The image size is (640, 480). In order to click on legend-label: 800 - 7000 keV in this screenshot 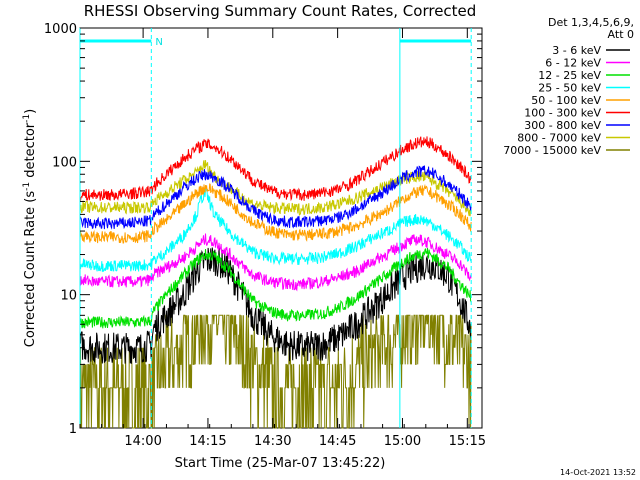, I will do `click(559, 138)`.